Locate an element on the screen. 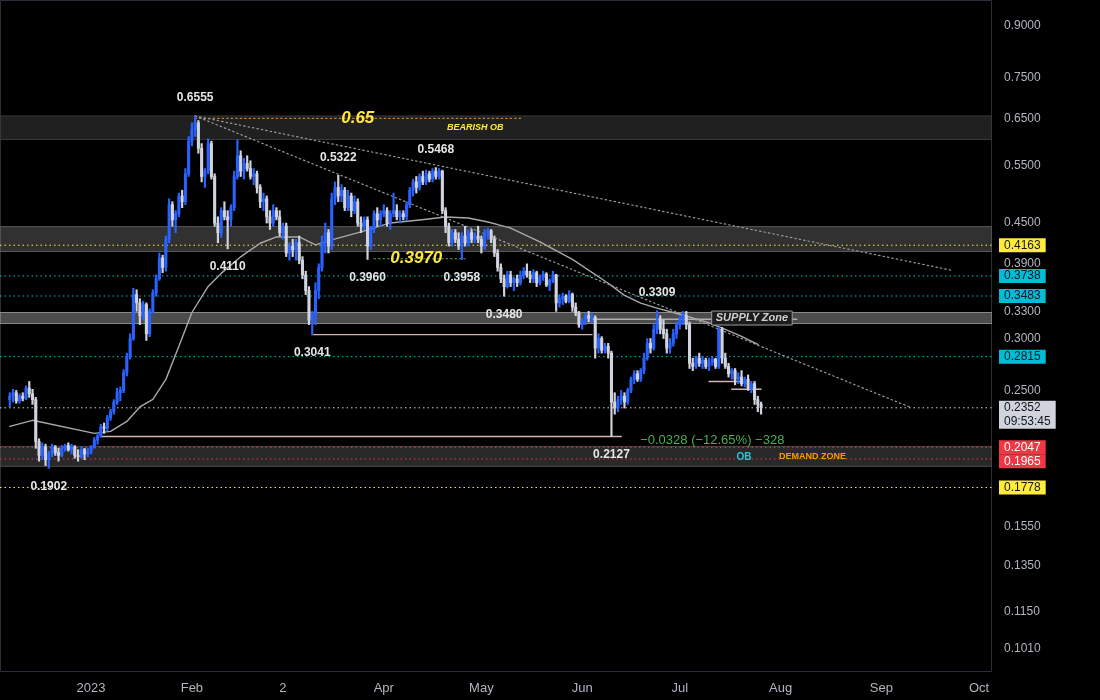  y-tick-label: 0.5500 is located at coordinates (1023, 165).